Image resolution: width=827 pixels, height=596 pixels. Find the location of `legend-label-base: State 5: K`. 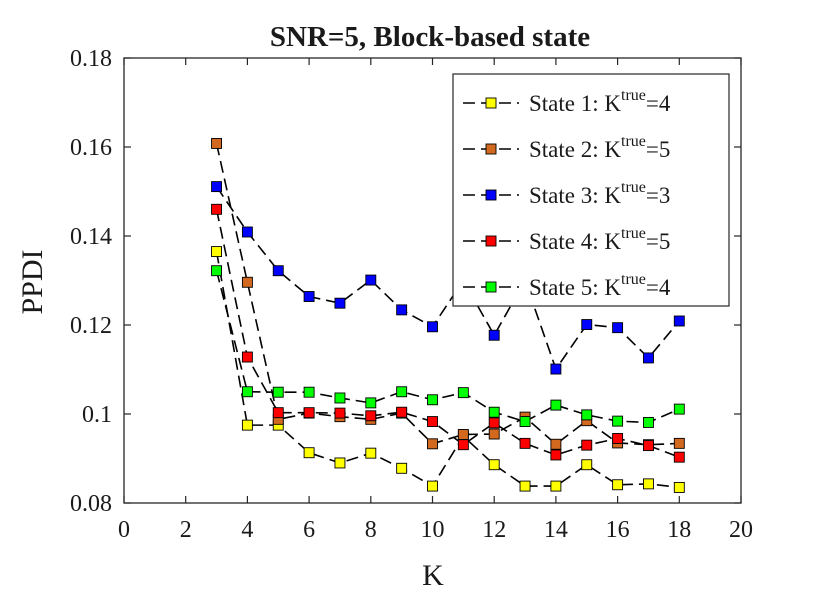

legend-label-base: State 5: K is located at coordinates (575, 287).